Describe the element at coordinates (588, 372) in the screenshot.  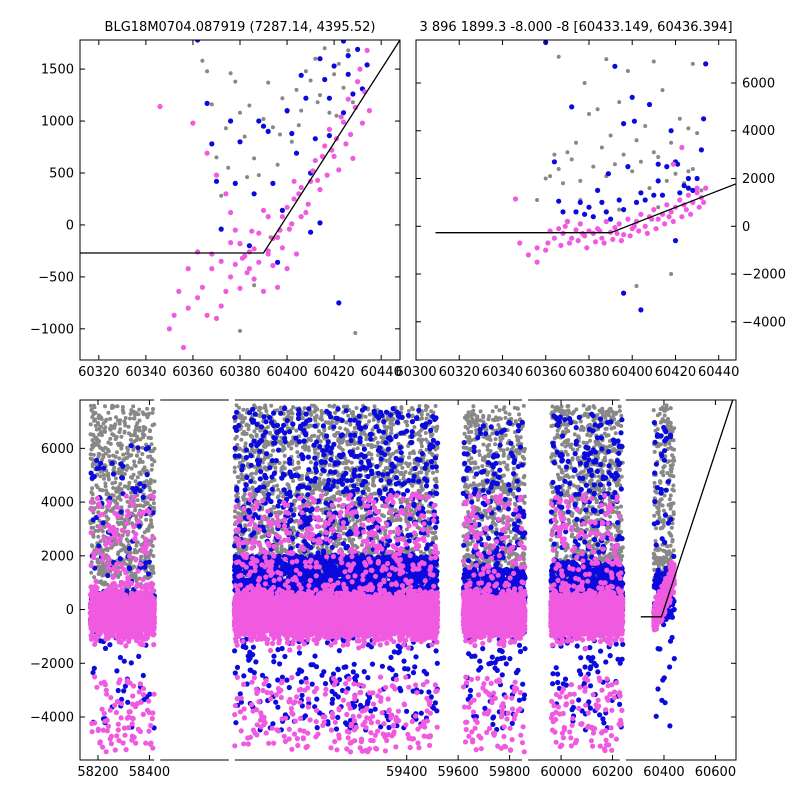
I see `x-tick-label: 60380` at that location.